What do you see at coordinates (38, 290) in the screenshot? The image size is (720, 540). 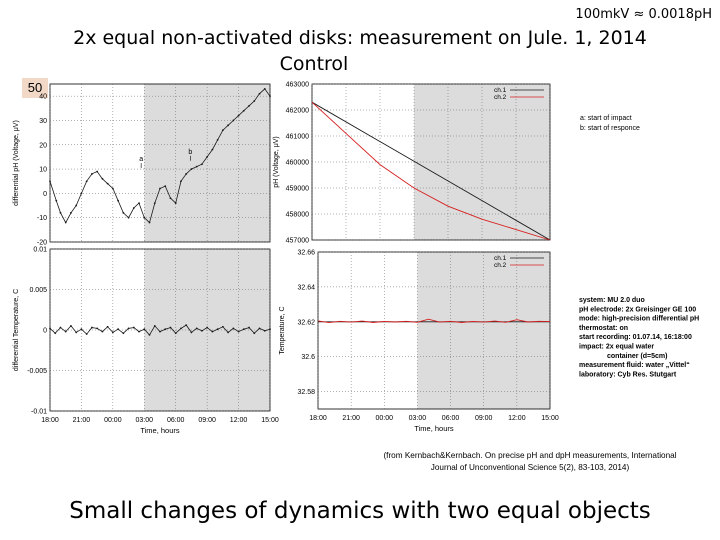 I see `y-tick-label: 0.005` at bounding box center [38, 290].